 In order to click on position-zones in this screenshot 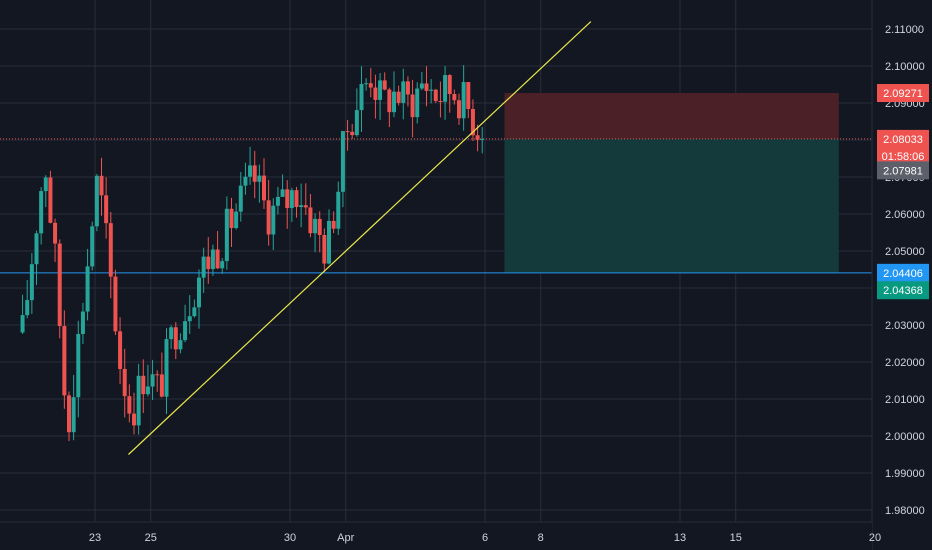, I will do `click(671, 183)`.